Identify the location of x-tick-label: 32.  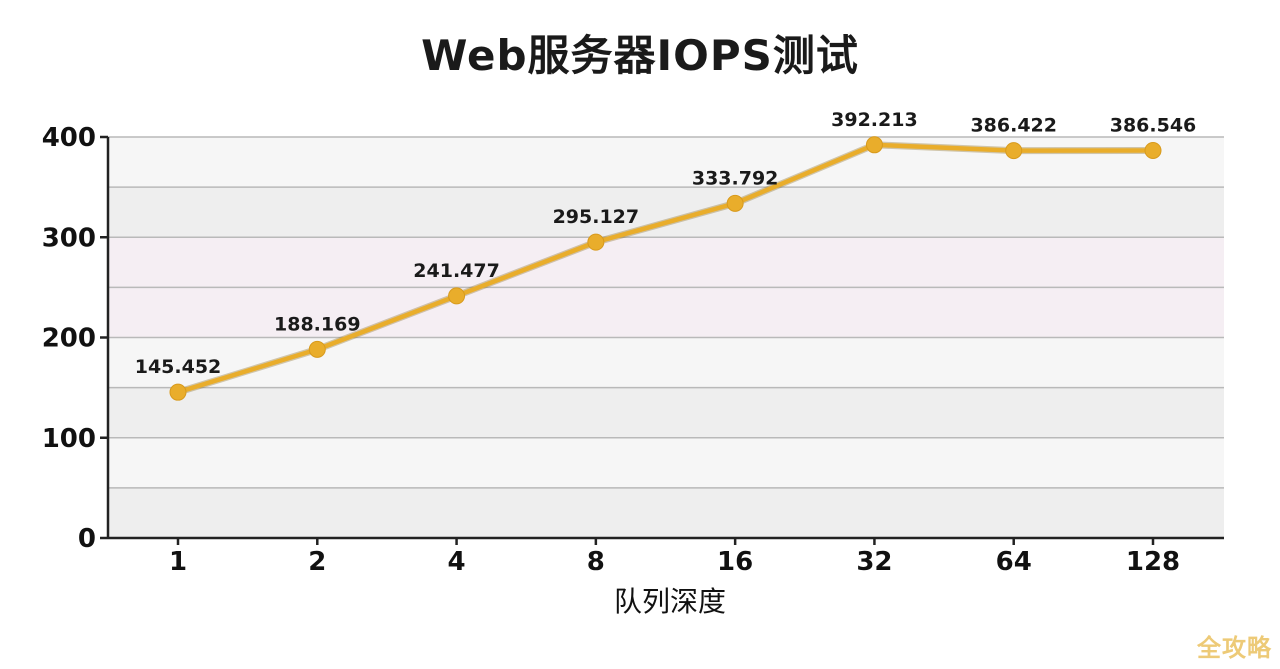
(874, 562).